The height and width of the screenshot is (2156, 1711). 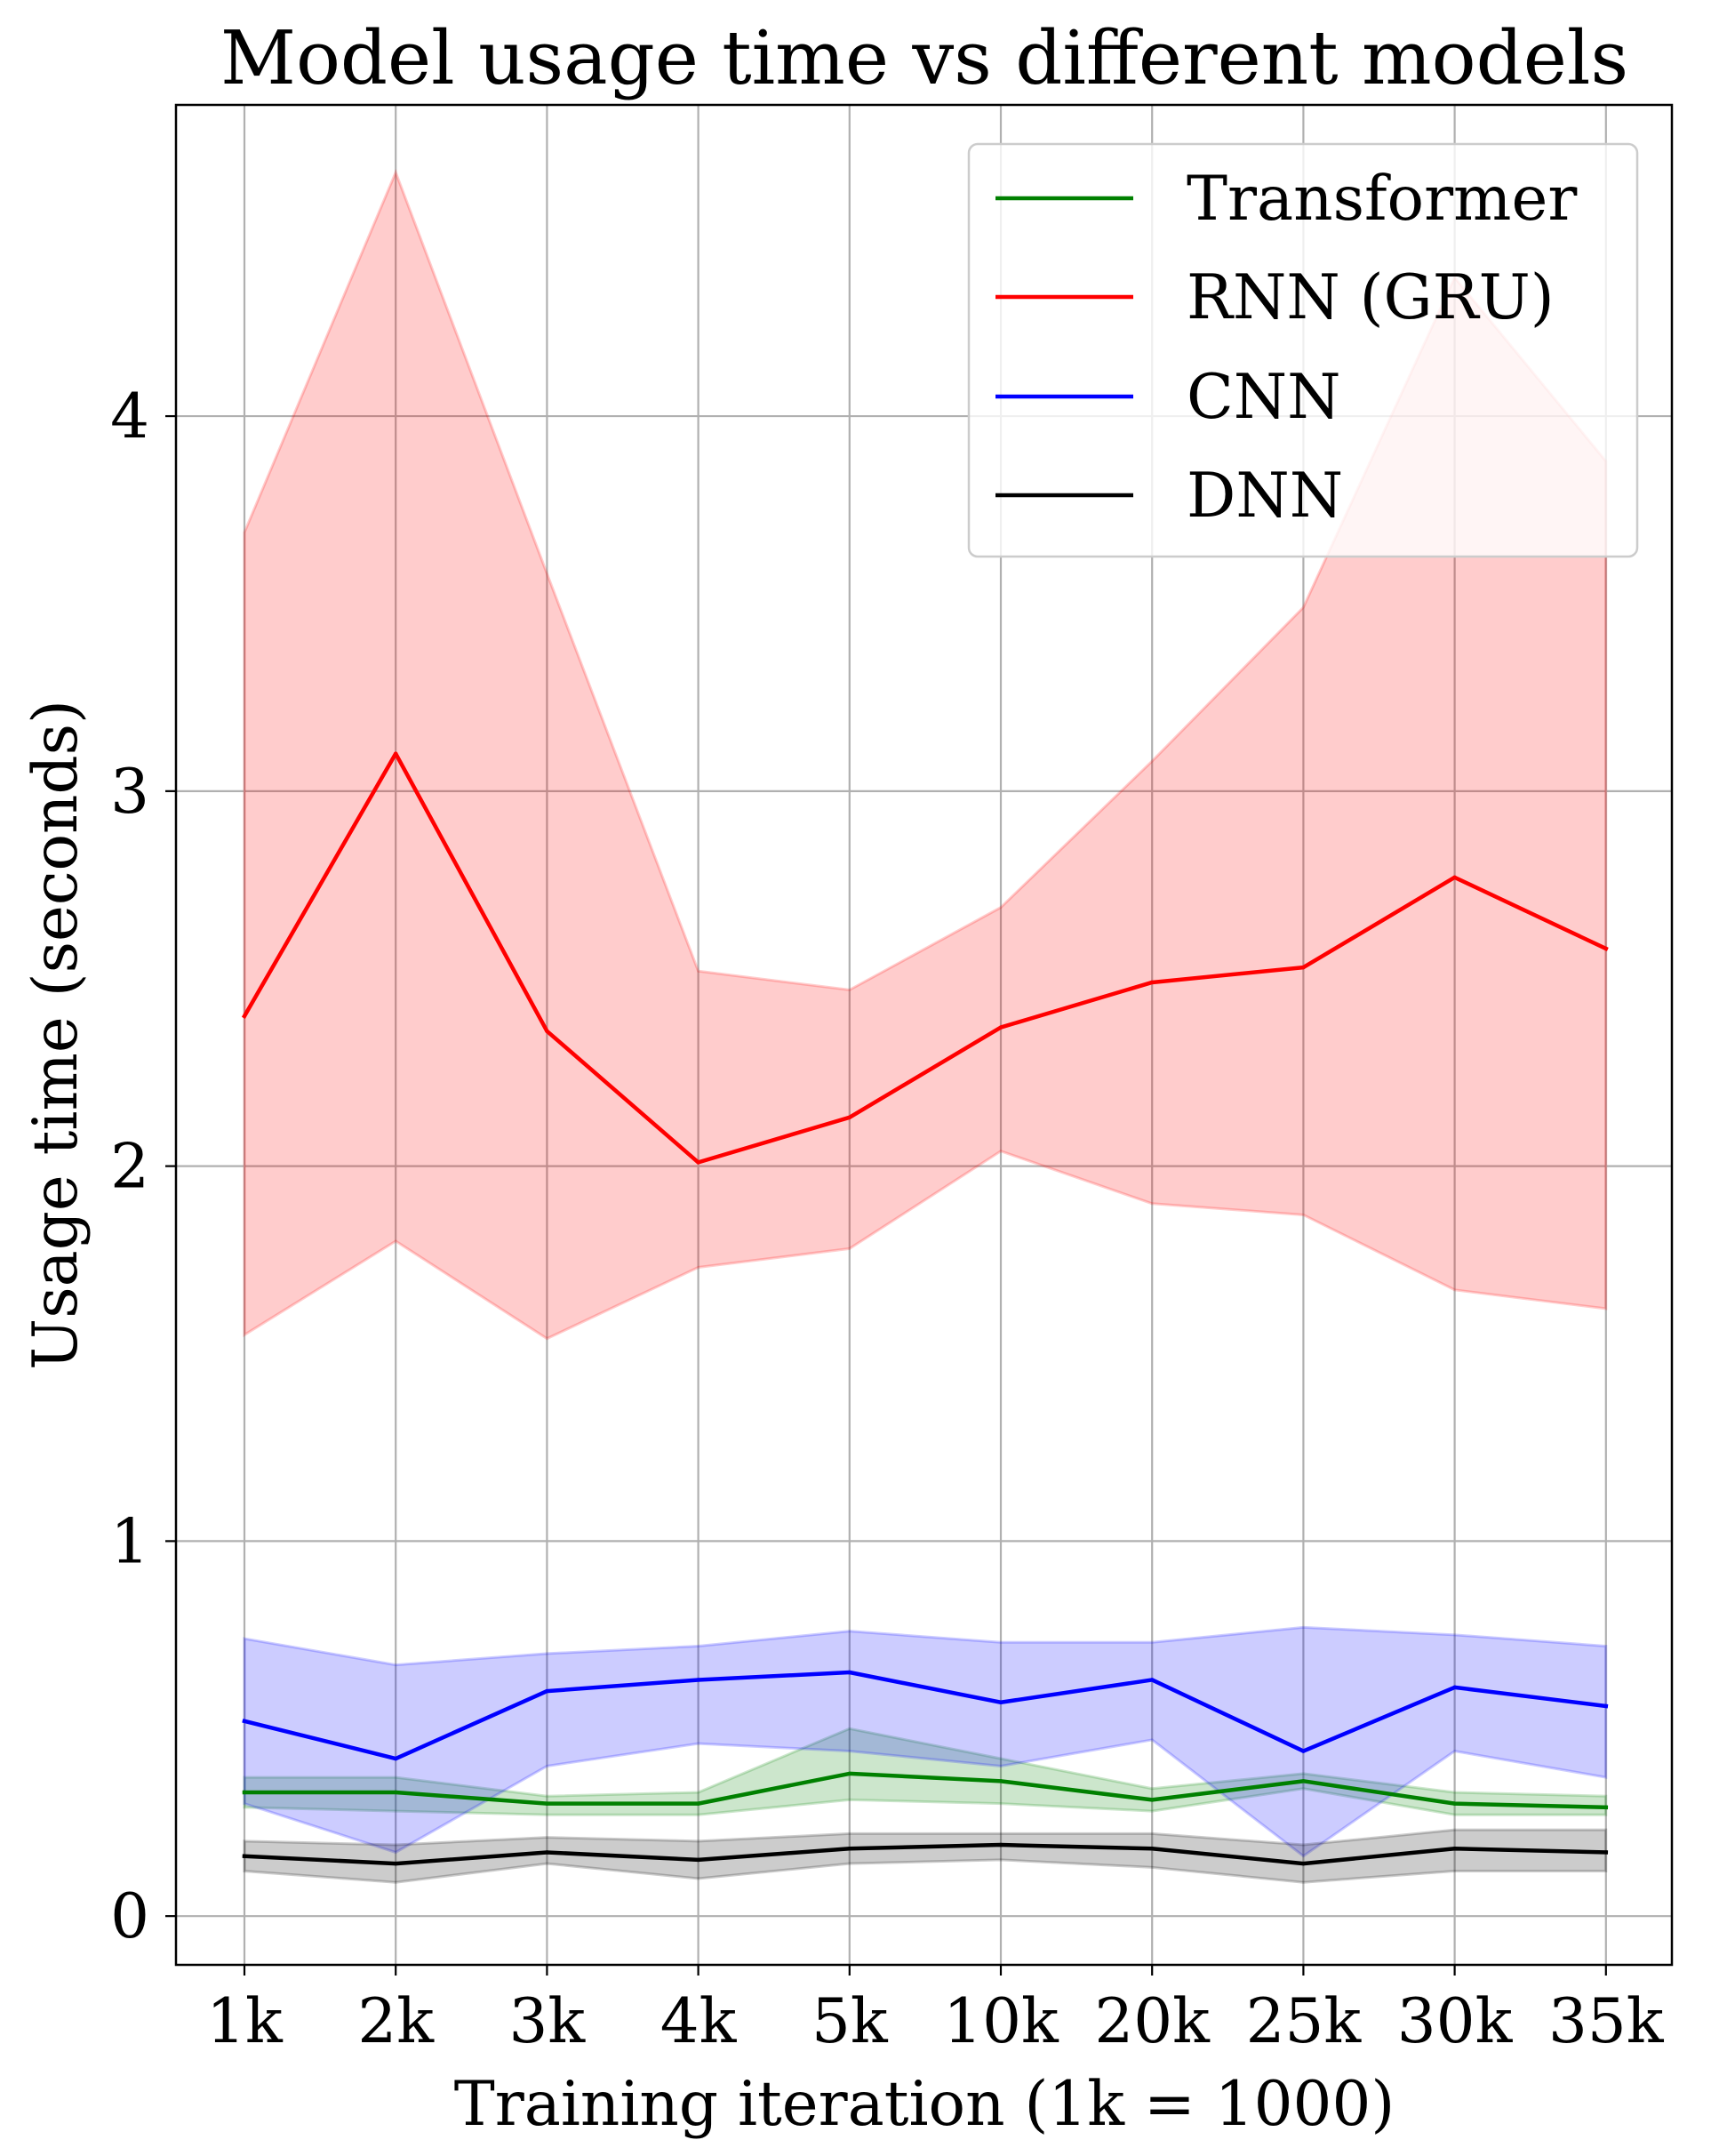 I want to click on series-line-dnn, so click(x=926, y=1854).